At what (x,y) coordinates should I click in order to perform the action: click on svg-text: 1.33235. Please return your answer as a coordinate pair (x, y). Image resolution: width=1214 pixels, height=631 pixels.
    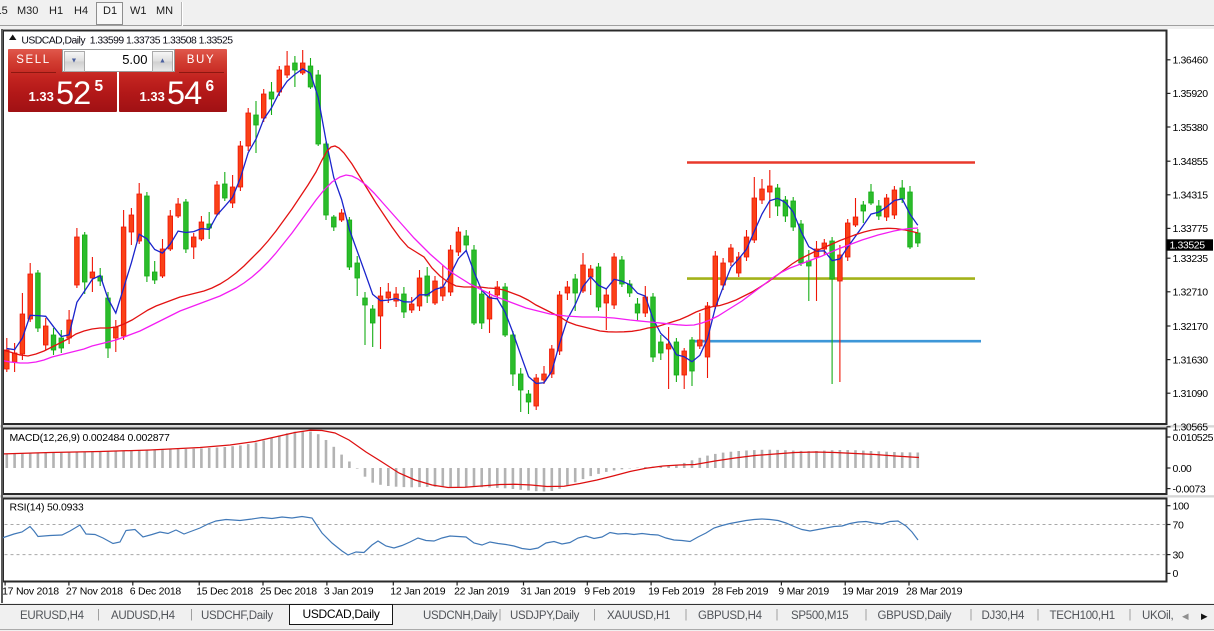
    Looking at the image, I should click on (1191, 259).